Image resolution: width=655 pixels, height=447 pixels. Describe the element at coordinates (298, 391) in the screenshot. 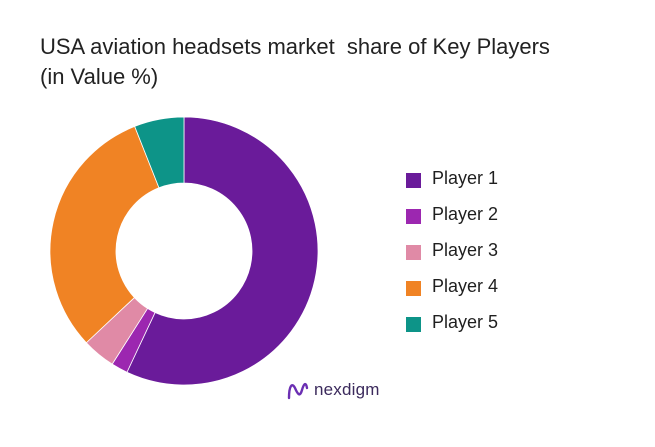

I see `nexdigm-logo-icon` at that location.